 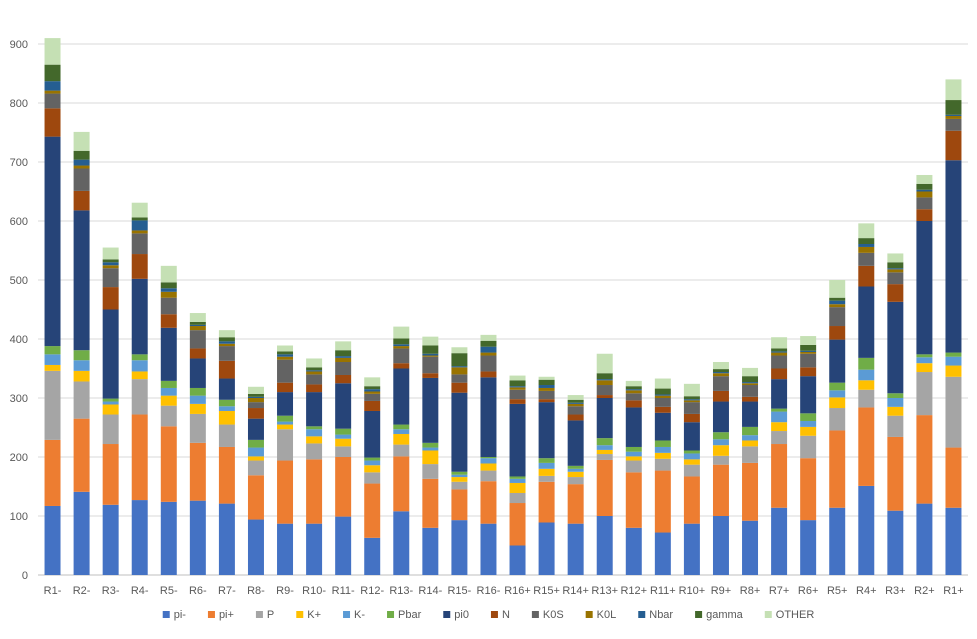 I want to click on y-tick-label: 800, so click(x=19, y=104).